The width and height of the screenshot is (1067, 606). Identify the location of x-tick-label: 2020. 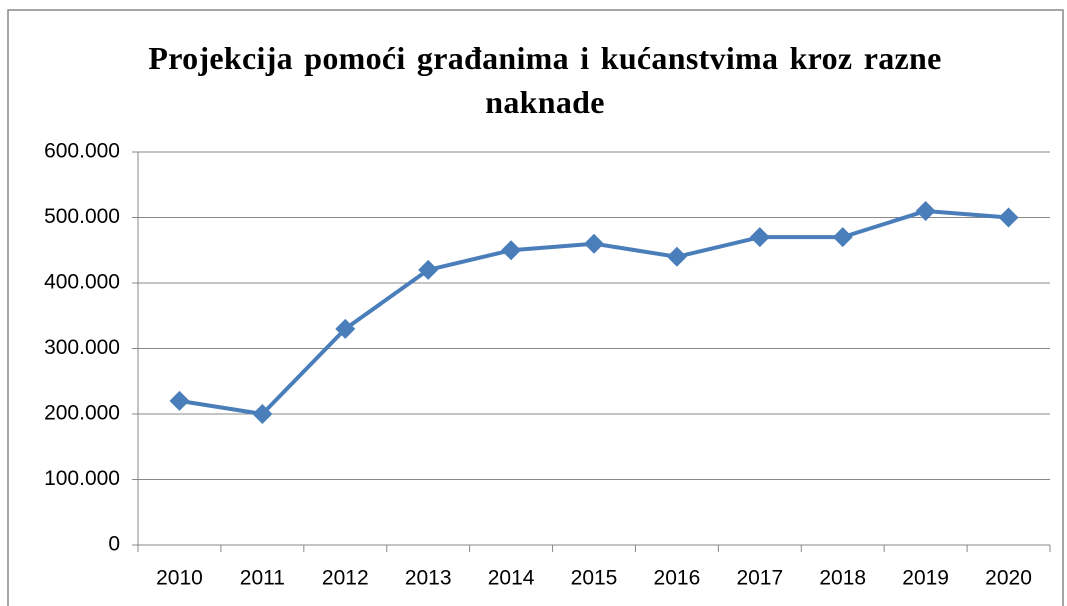
(1008, 578).